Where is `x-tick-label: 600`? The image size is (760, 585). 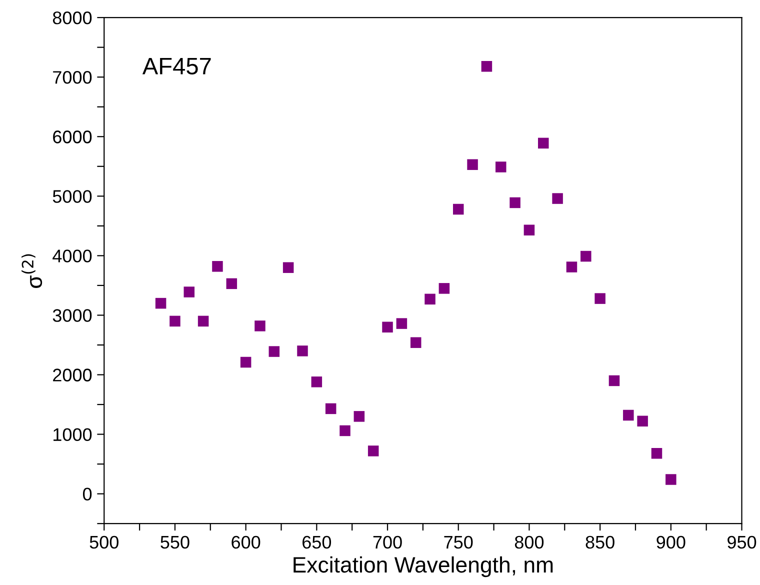
x-tick-label: 600 is located at coordinates (246, 542).